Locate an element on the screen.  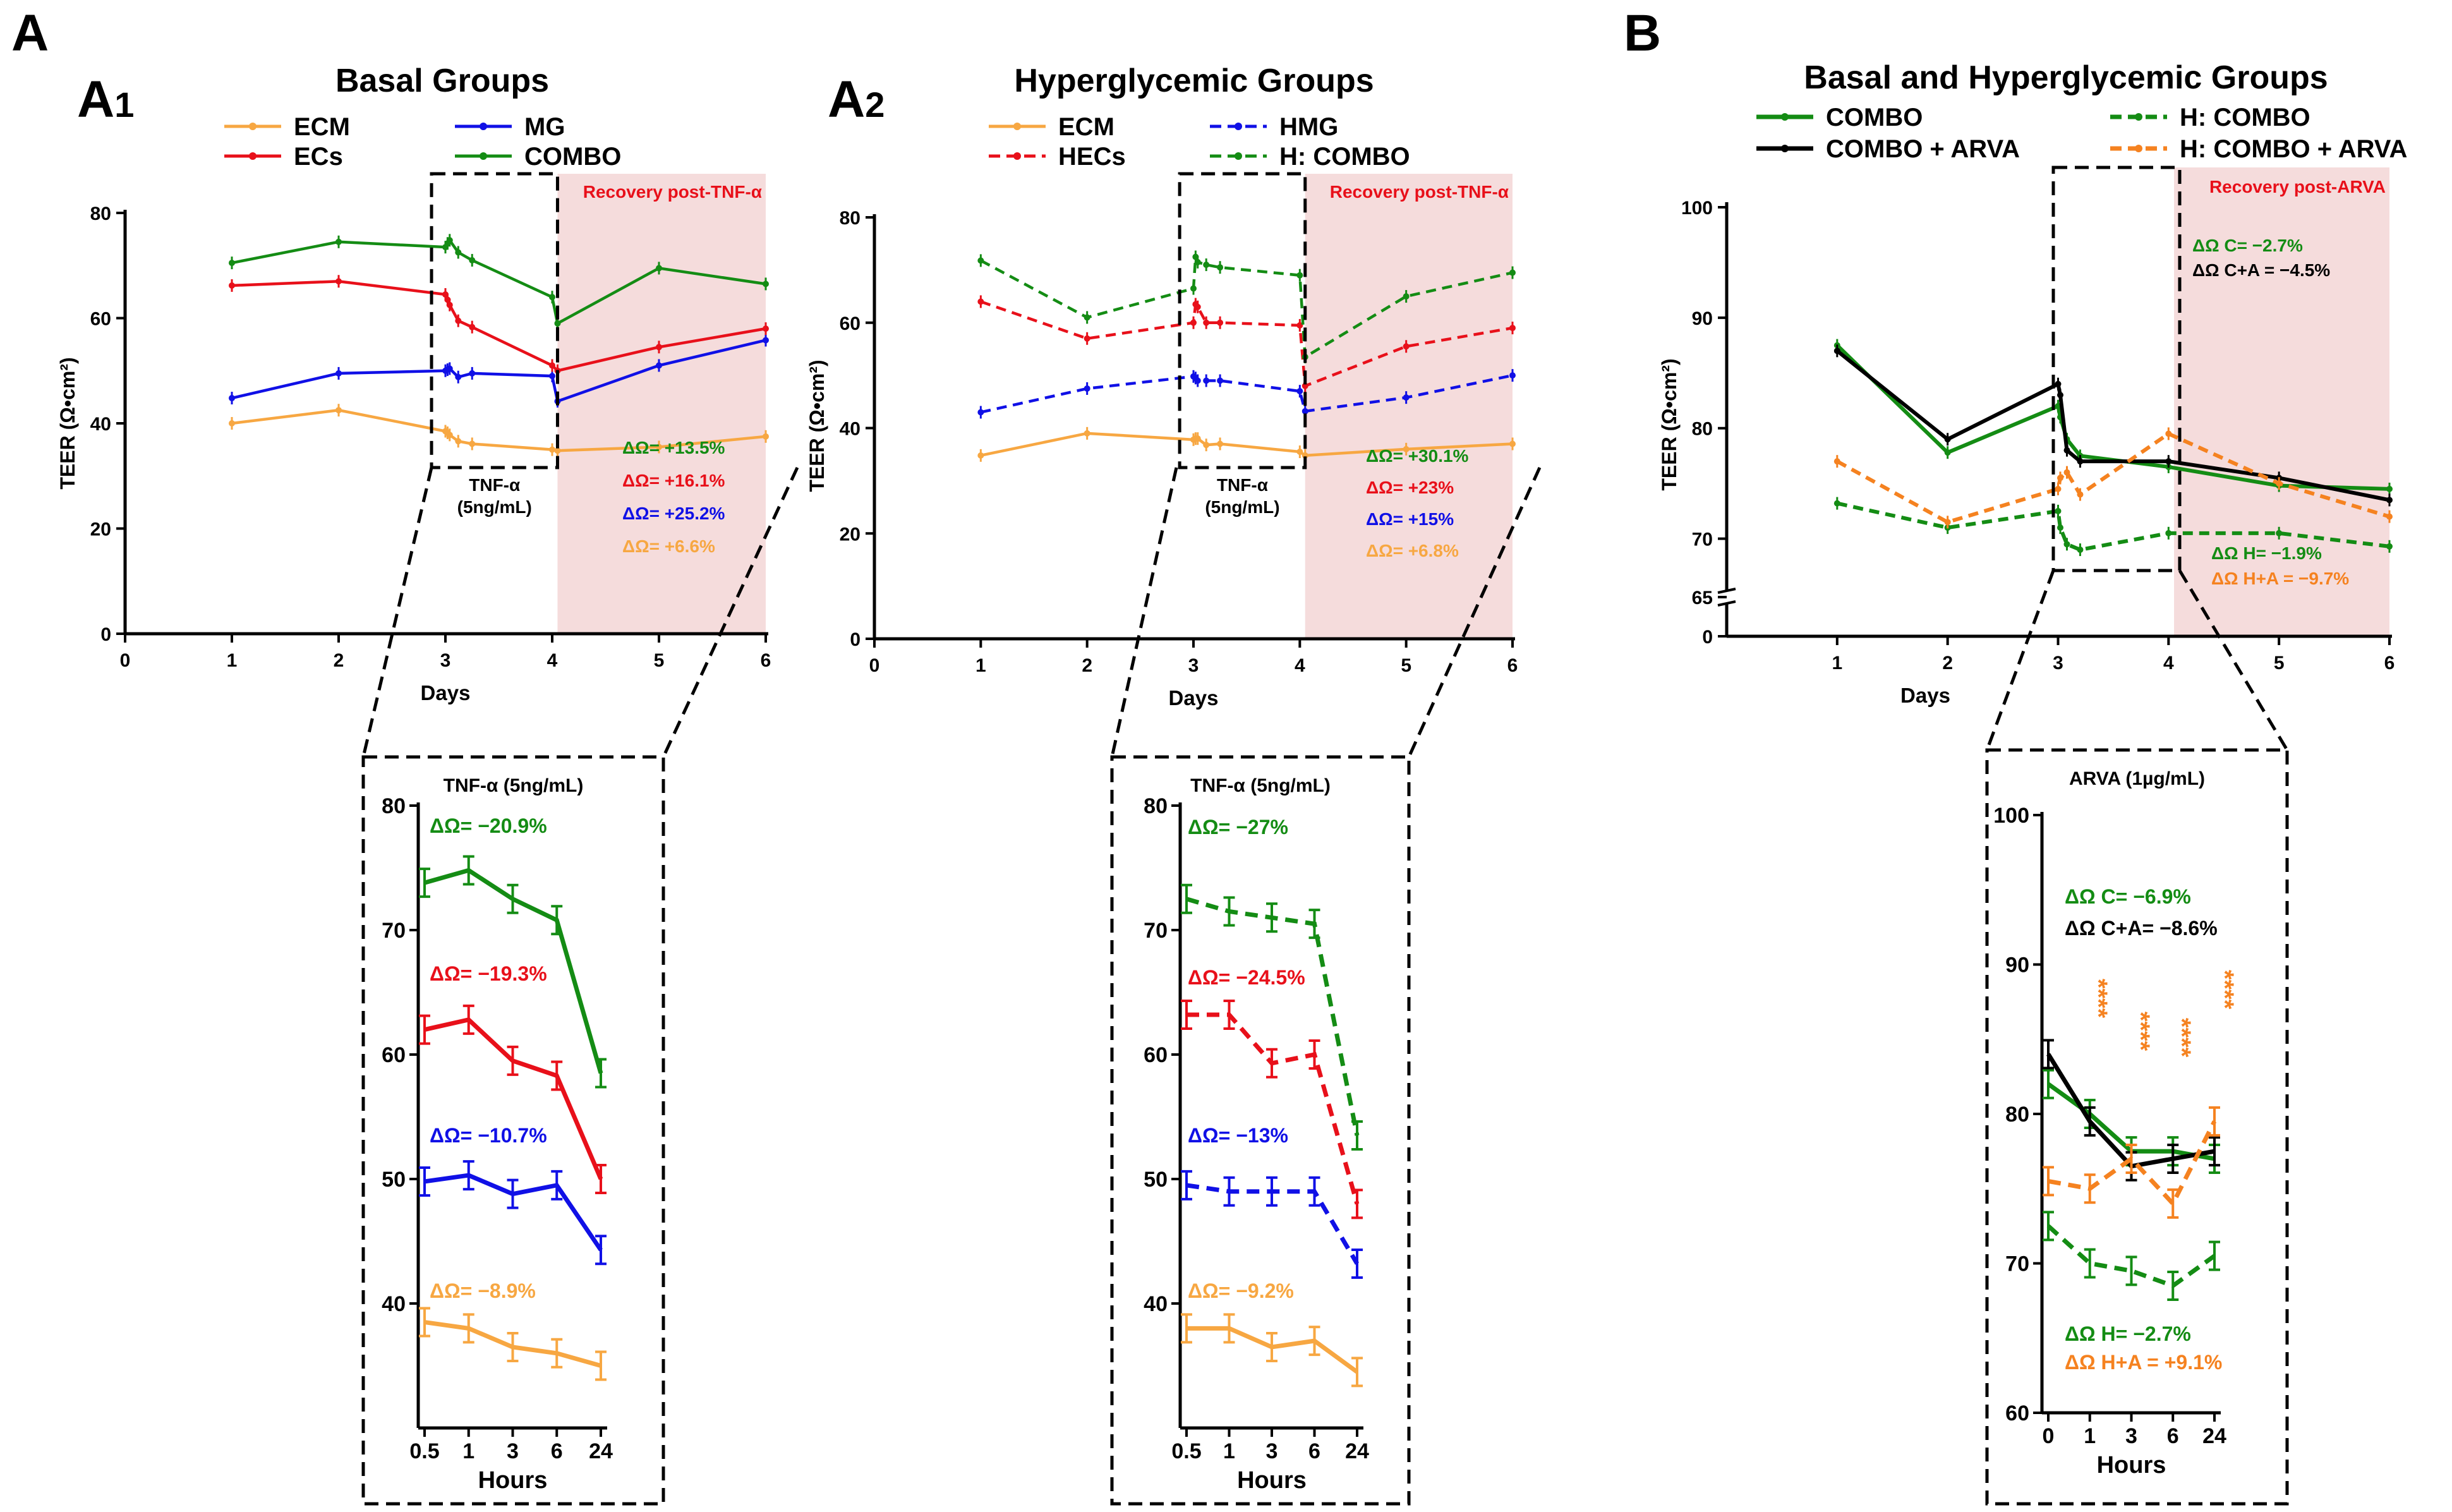
x-tick-label: 2 is located at coordinates (339, 660).